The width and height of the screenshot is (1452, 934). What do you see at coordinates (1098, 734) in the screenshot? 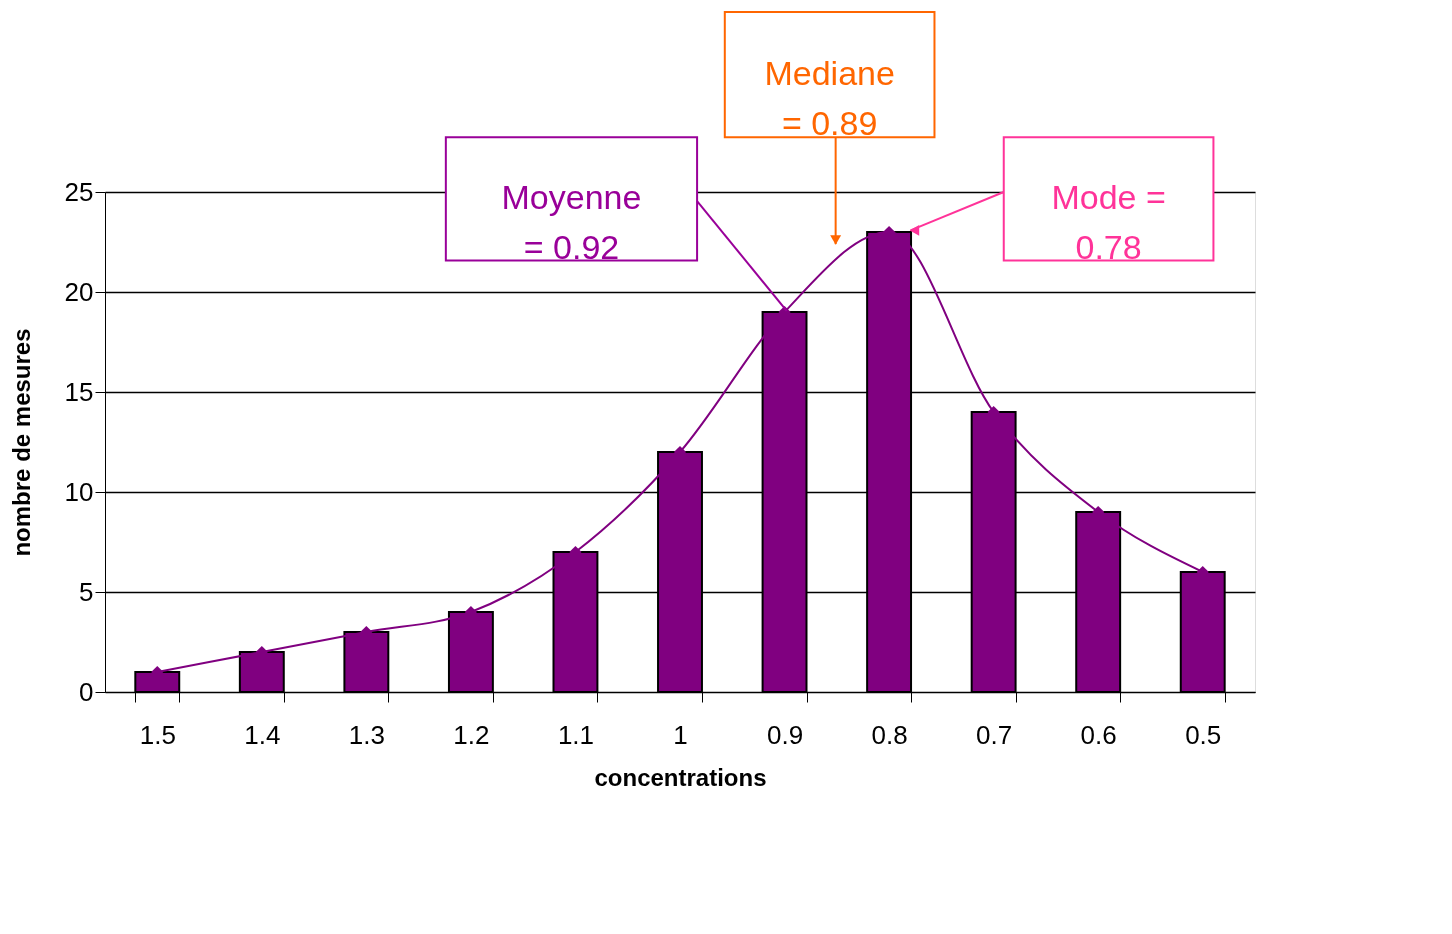
I see `x-tick-label: 0.6` at bounding box center [1098, 734].